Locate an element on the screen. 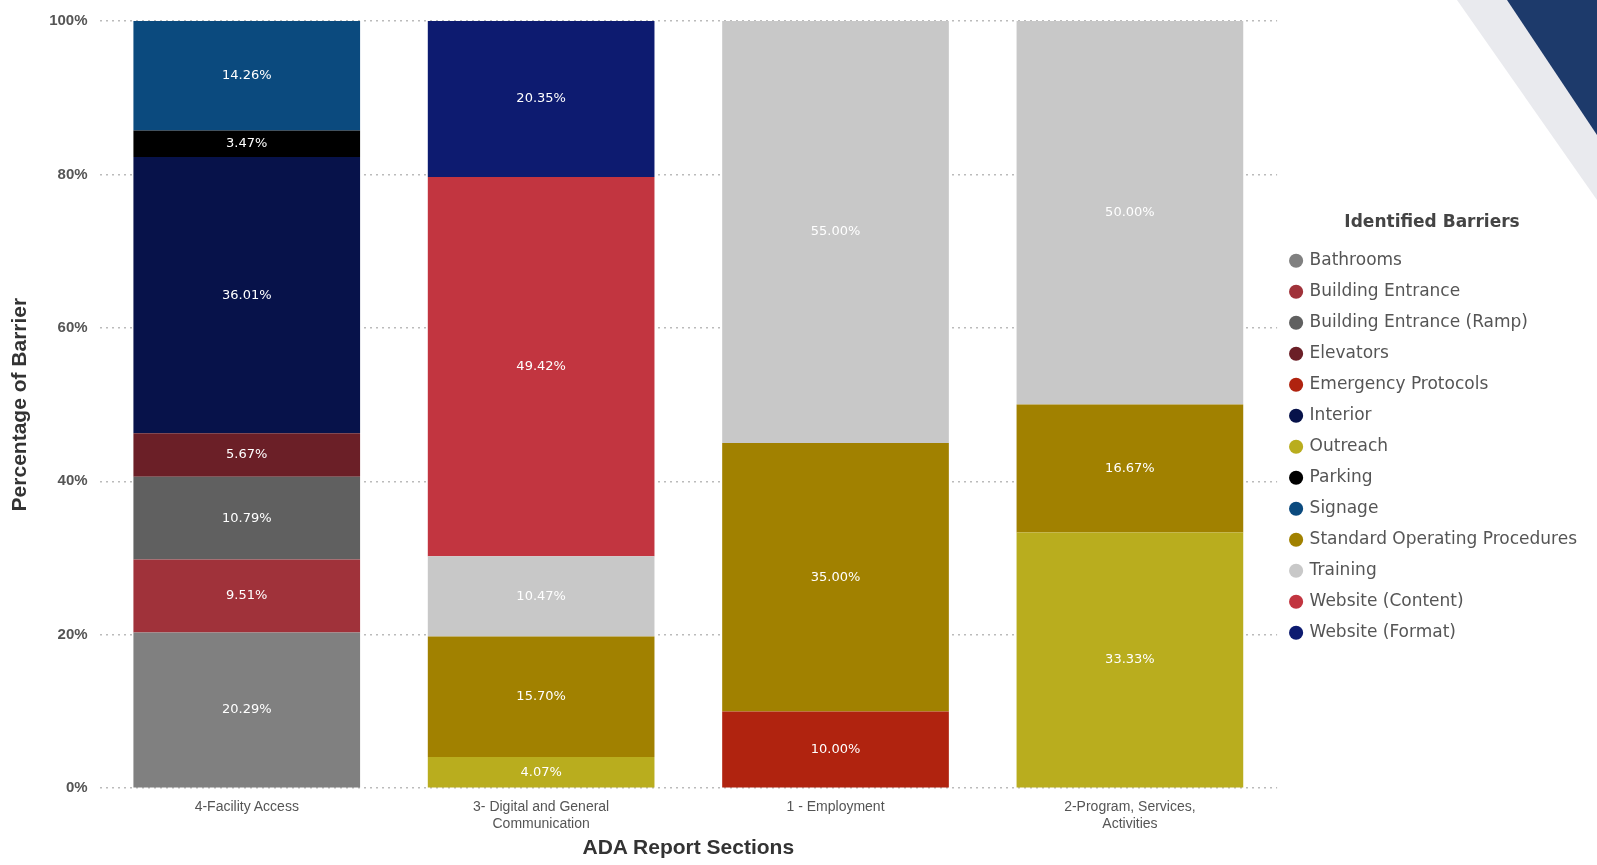  x-axis-title: ADA Report Sections is located at coordinates (688, 847).